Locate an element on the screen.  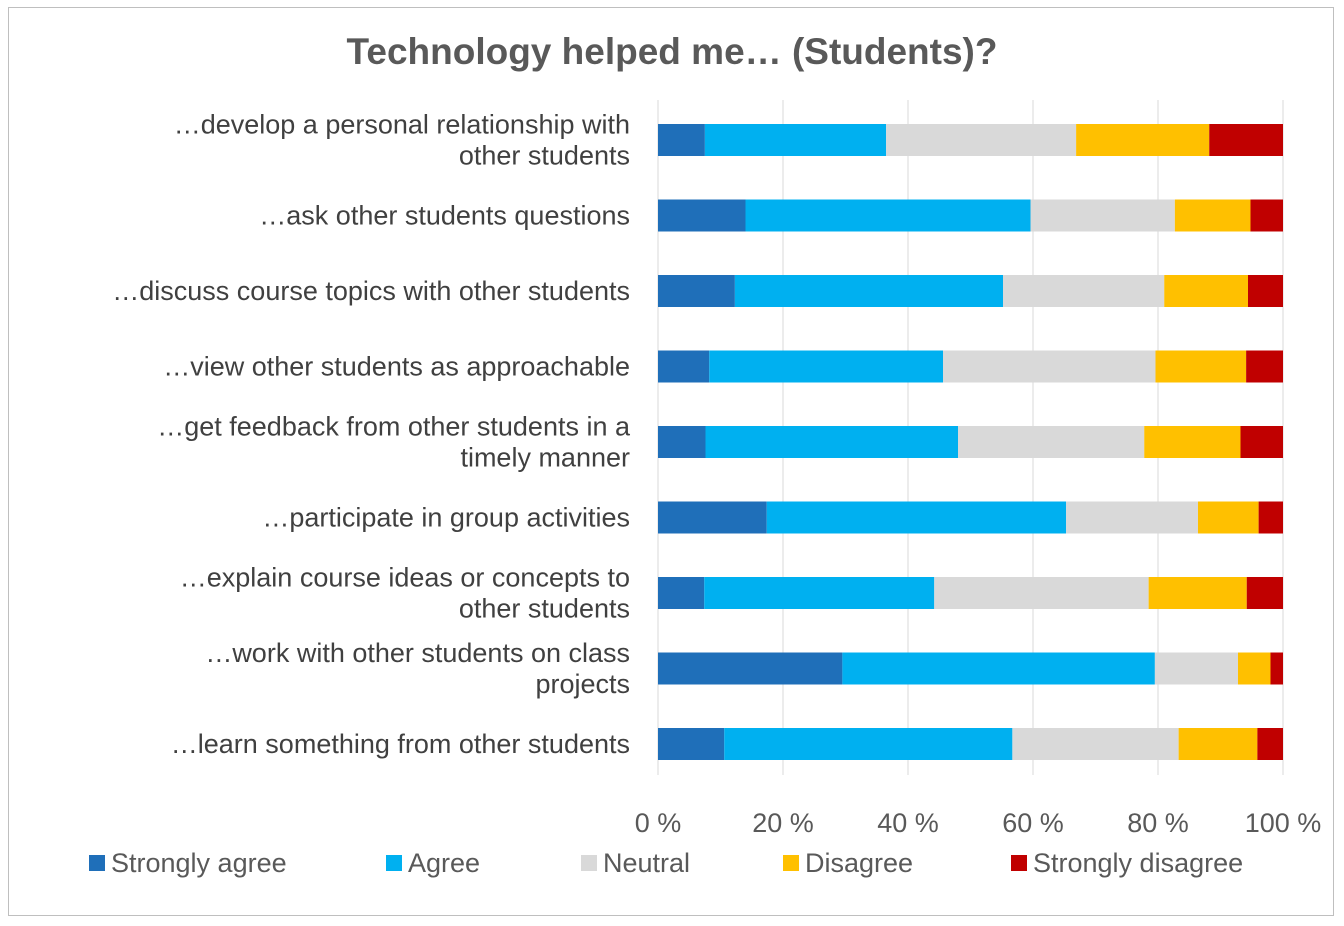
category-label-0-0: …develop a personal relationship with is located at coordinates (402, 125).